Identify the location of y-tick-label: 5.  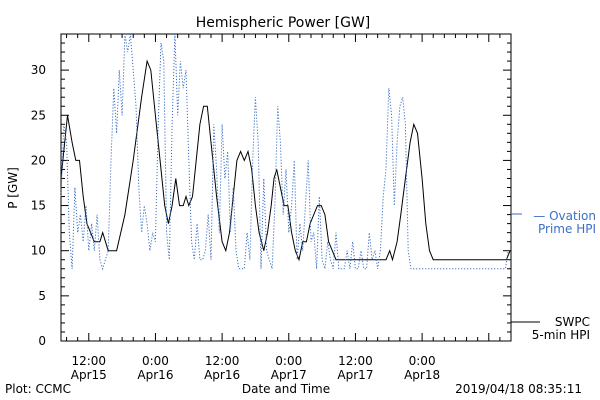
(42, 296).